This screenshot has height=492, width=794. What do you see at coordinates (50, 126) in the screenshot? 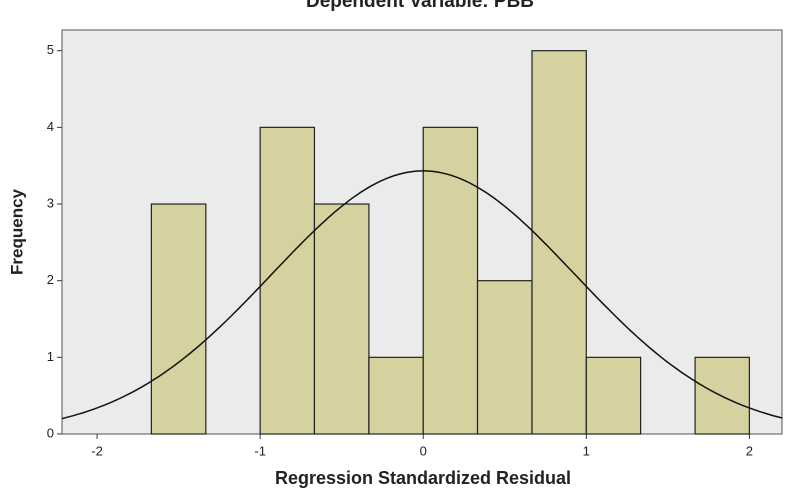
I see `y-tick-label: 4` at bounding box center [50, 126].